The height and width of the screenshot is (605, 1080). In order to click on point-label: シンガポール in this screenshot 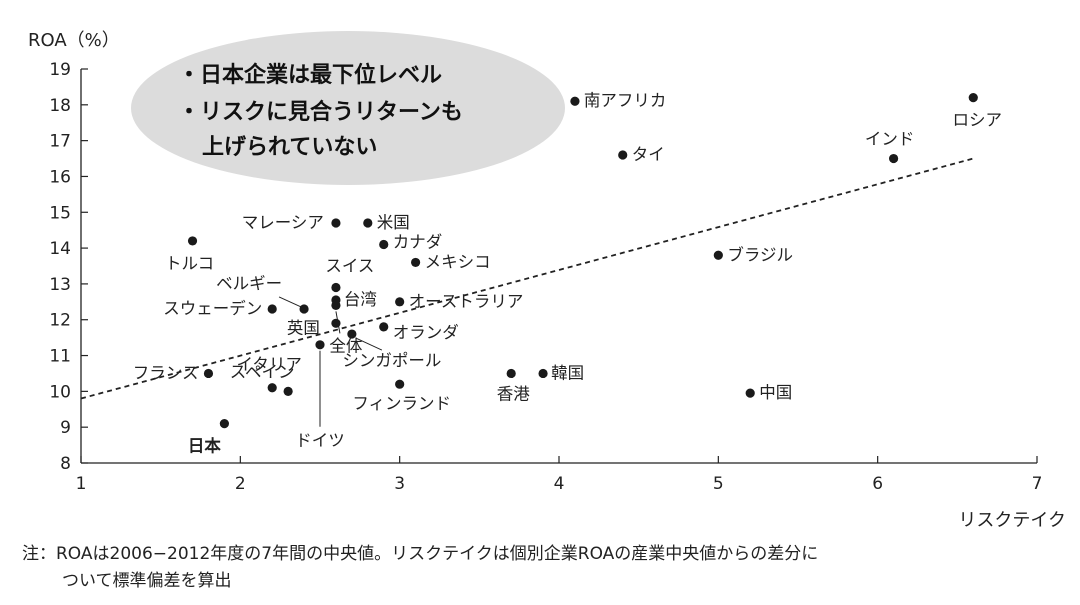, I will do `click(391, 360)`.